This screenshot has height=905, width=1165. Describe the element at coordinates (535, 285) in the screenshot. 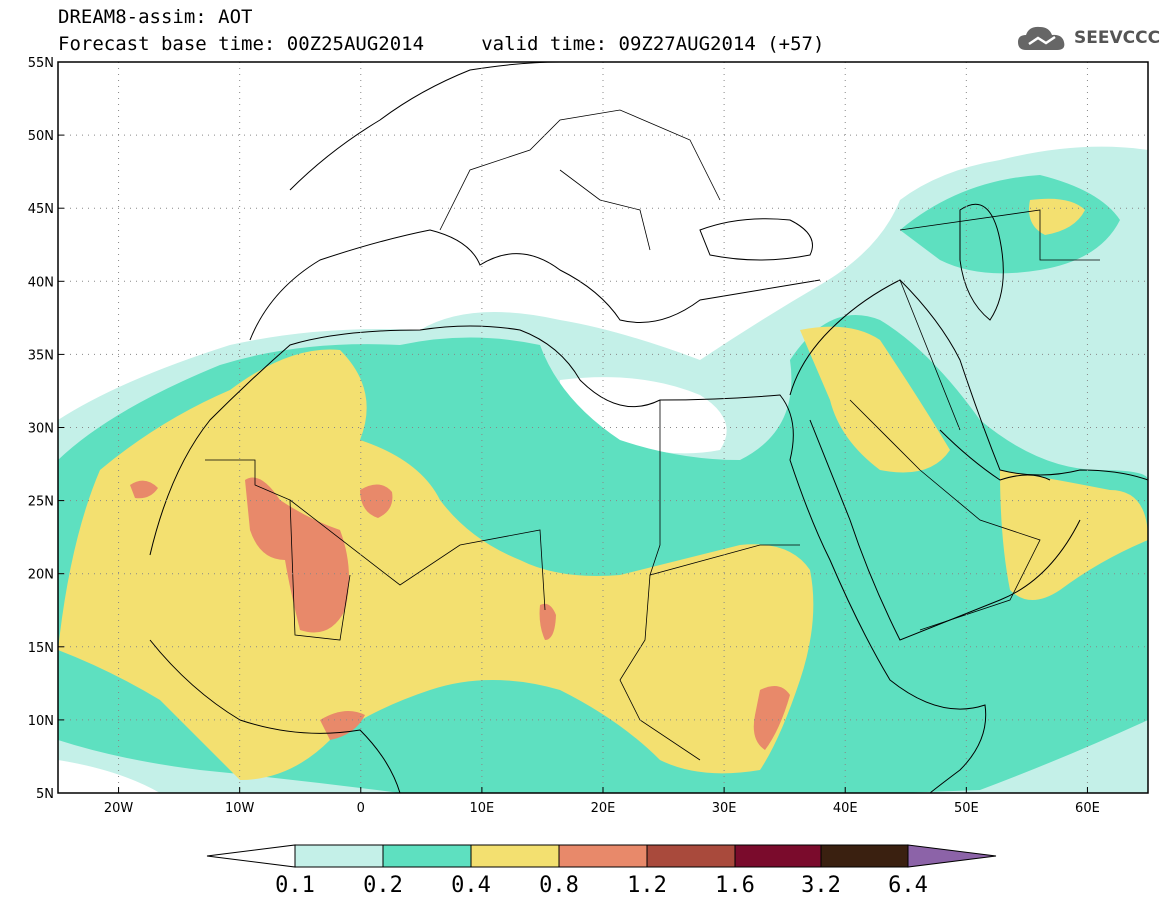

I see `europe-south-coast` at that location.